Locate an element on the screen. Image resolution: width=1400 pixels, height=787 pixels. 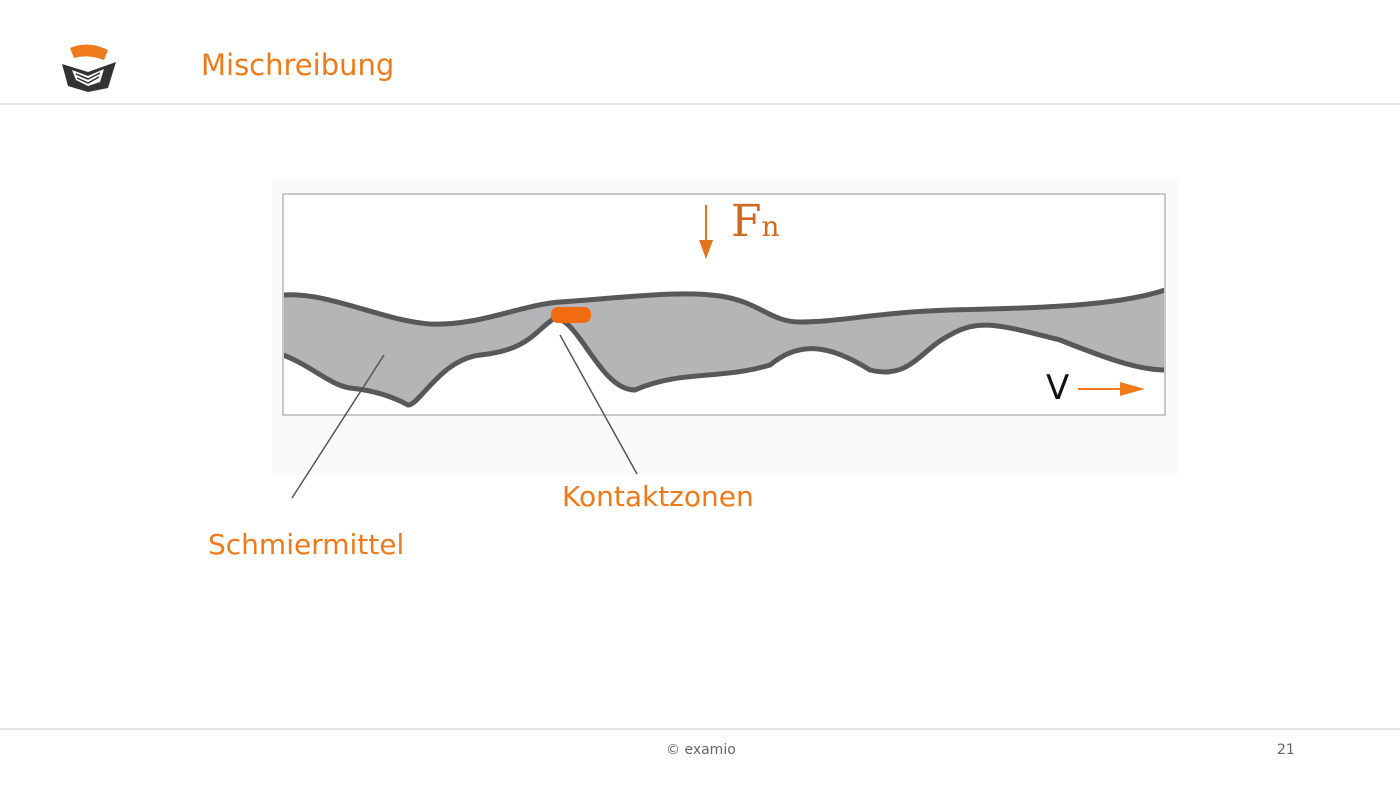
force-subscript: n is located at coordinates (770, 226).